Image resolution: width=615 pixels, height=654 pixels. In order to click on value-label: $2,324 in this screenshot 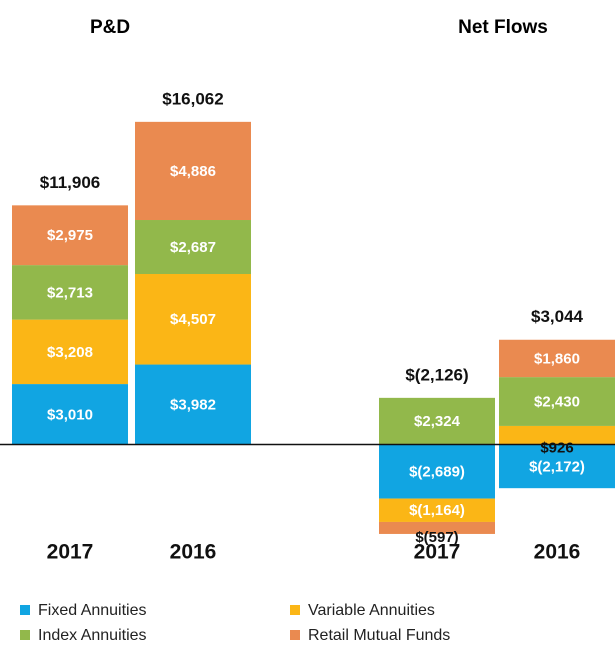, I will do `click(437, 421)`.